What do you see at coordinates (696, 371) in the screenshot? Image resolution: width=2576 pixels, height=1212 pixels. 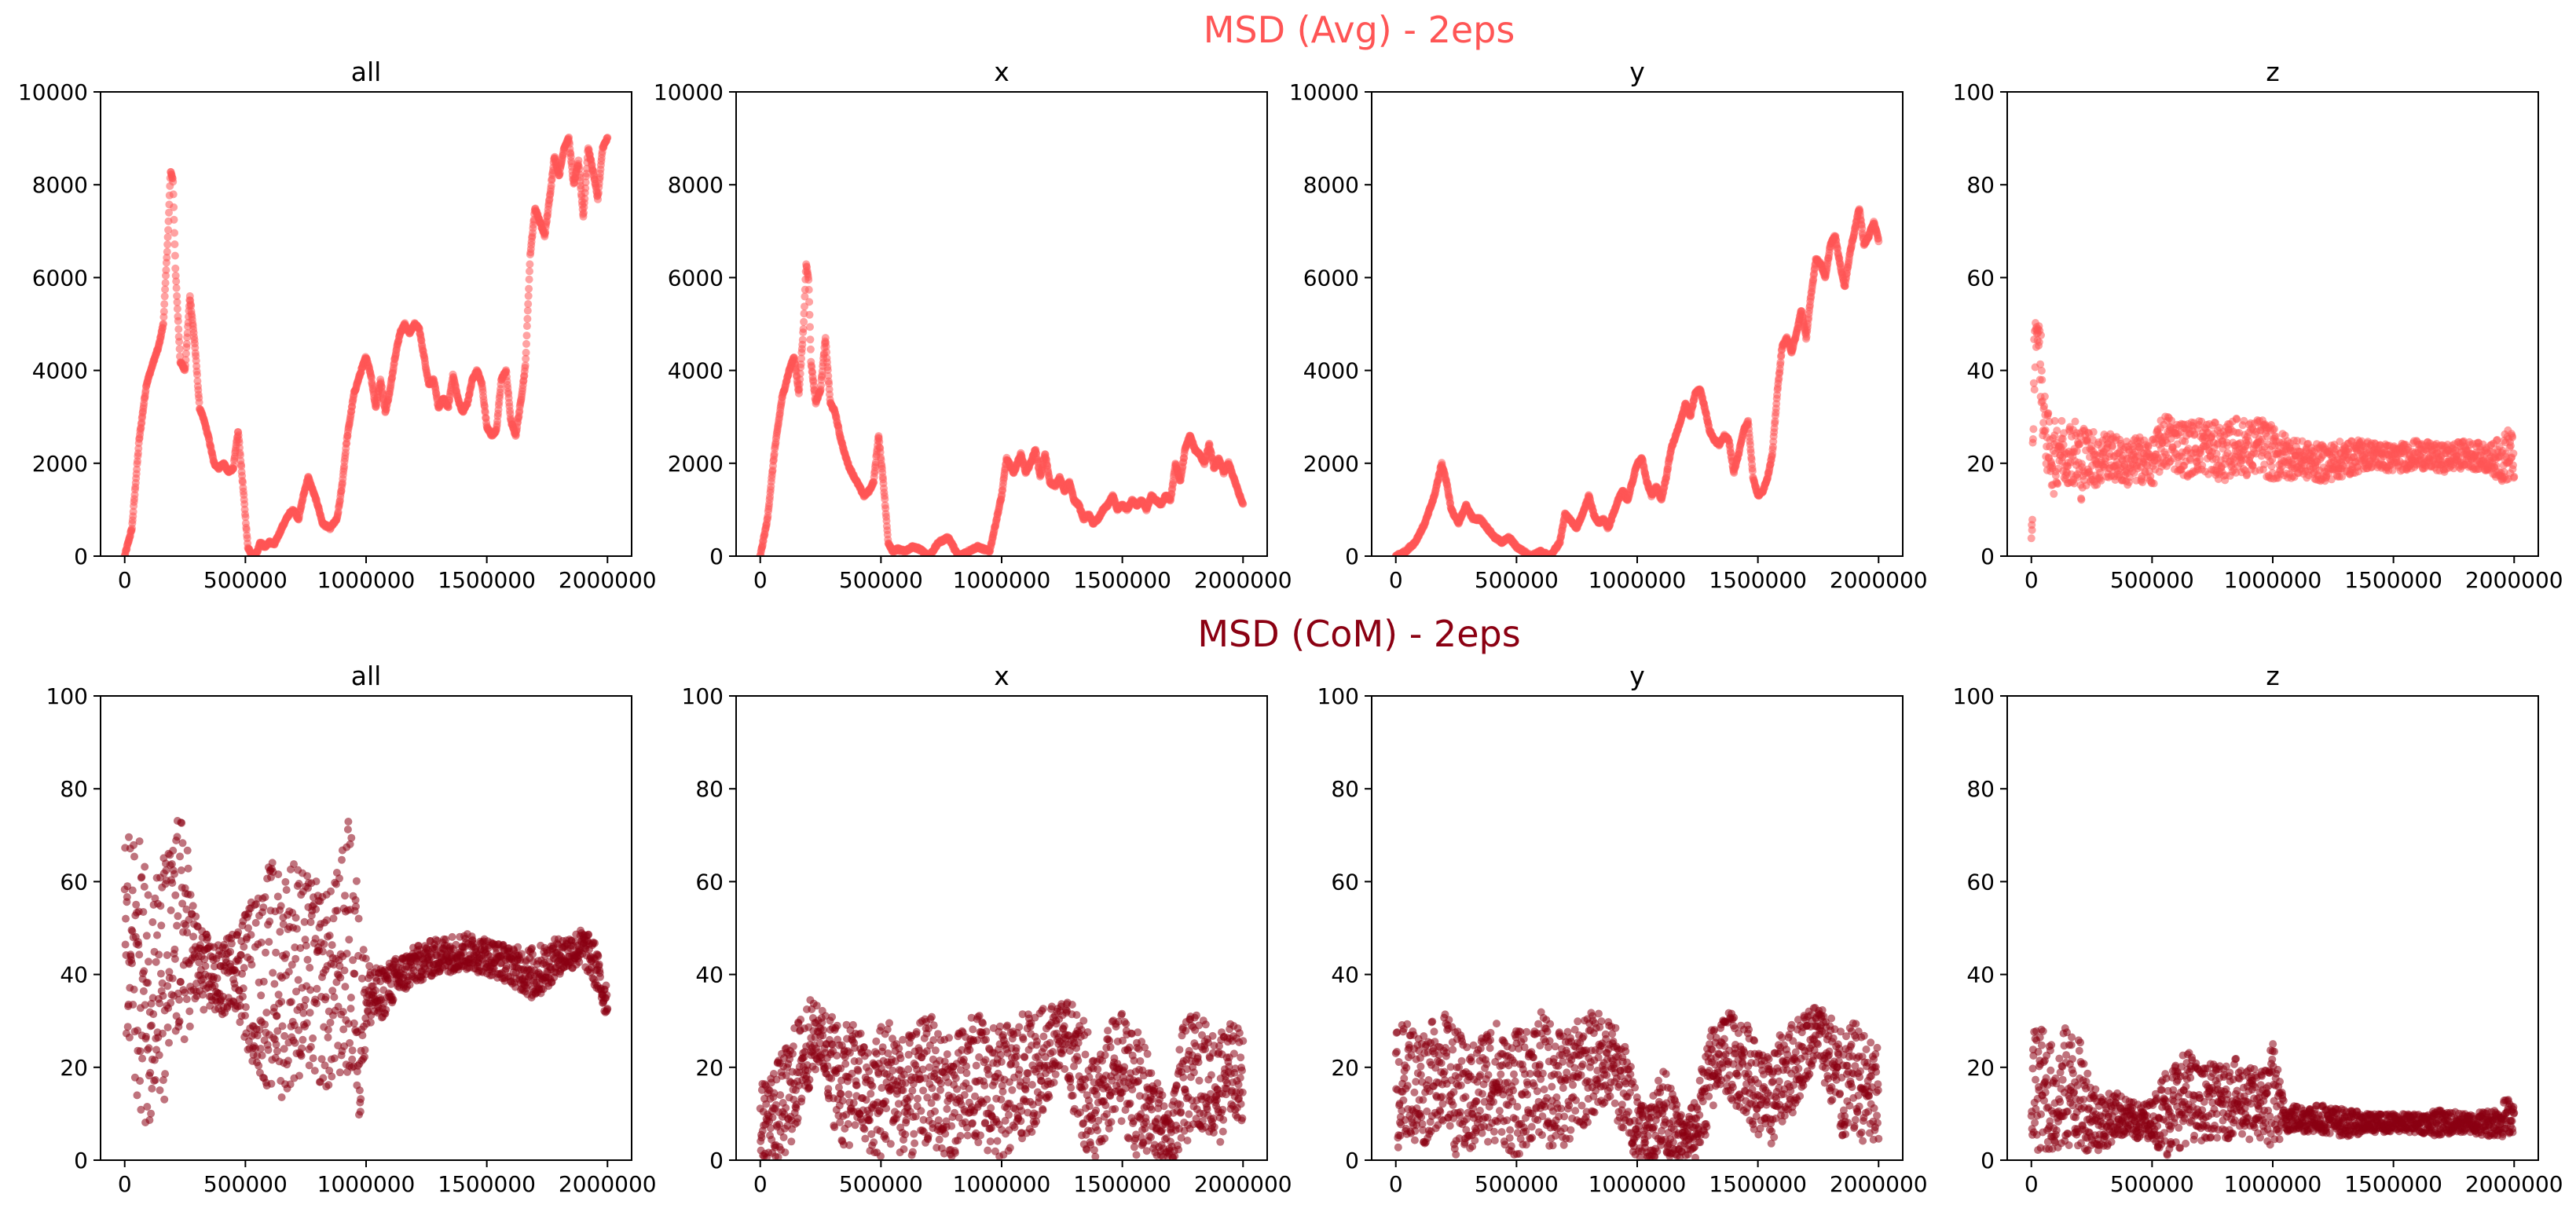 I see `y-tick-label: 4000` at bounding box center [696, 371].